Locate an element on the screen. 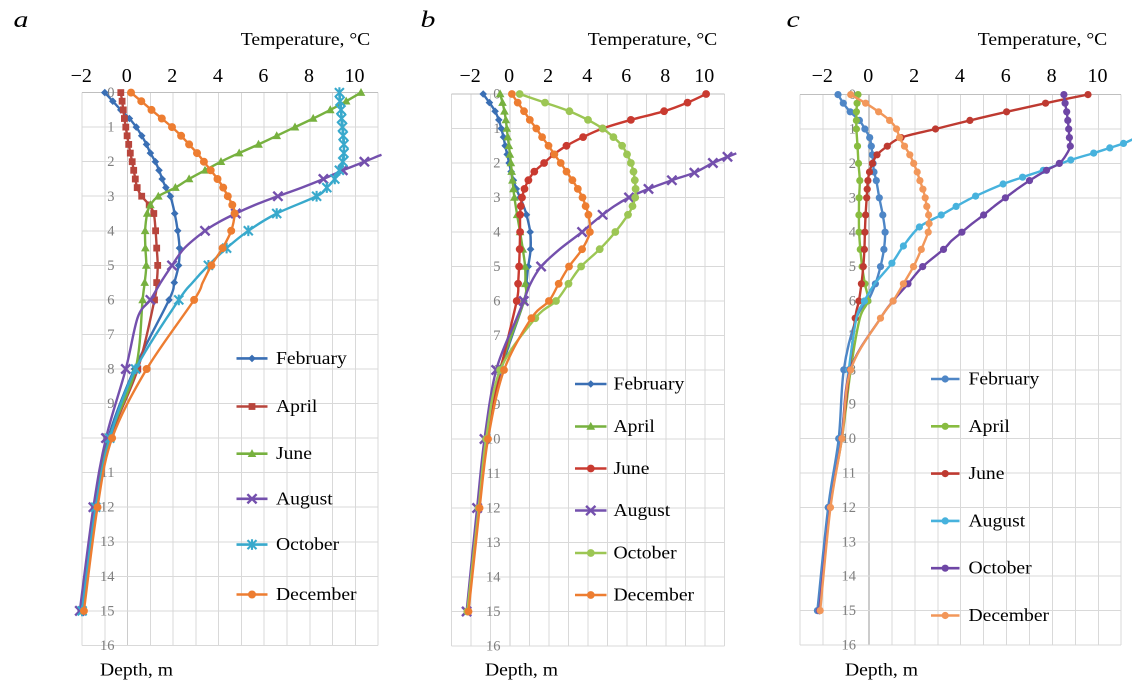  svg-text: b is located at coordinates (428, 19).